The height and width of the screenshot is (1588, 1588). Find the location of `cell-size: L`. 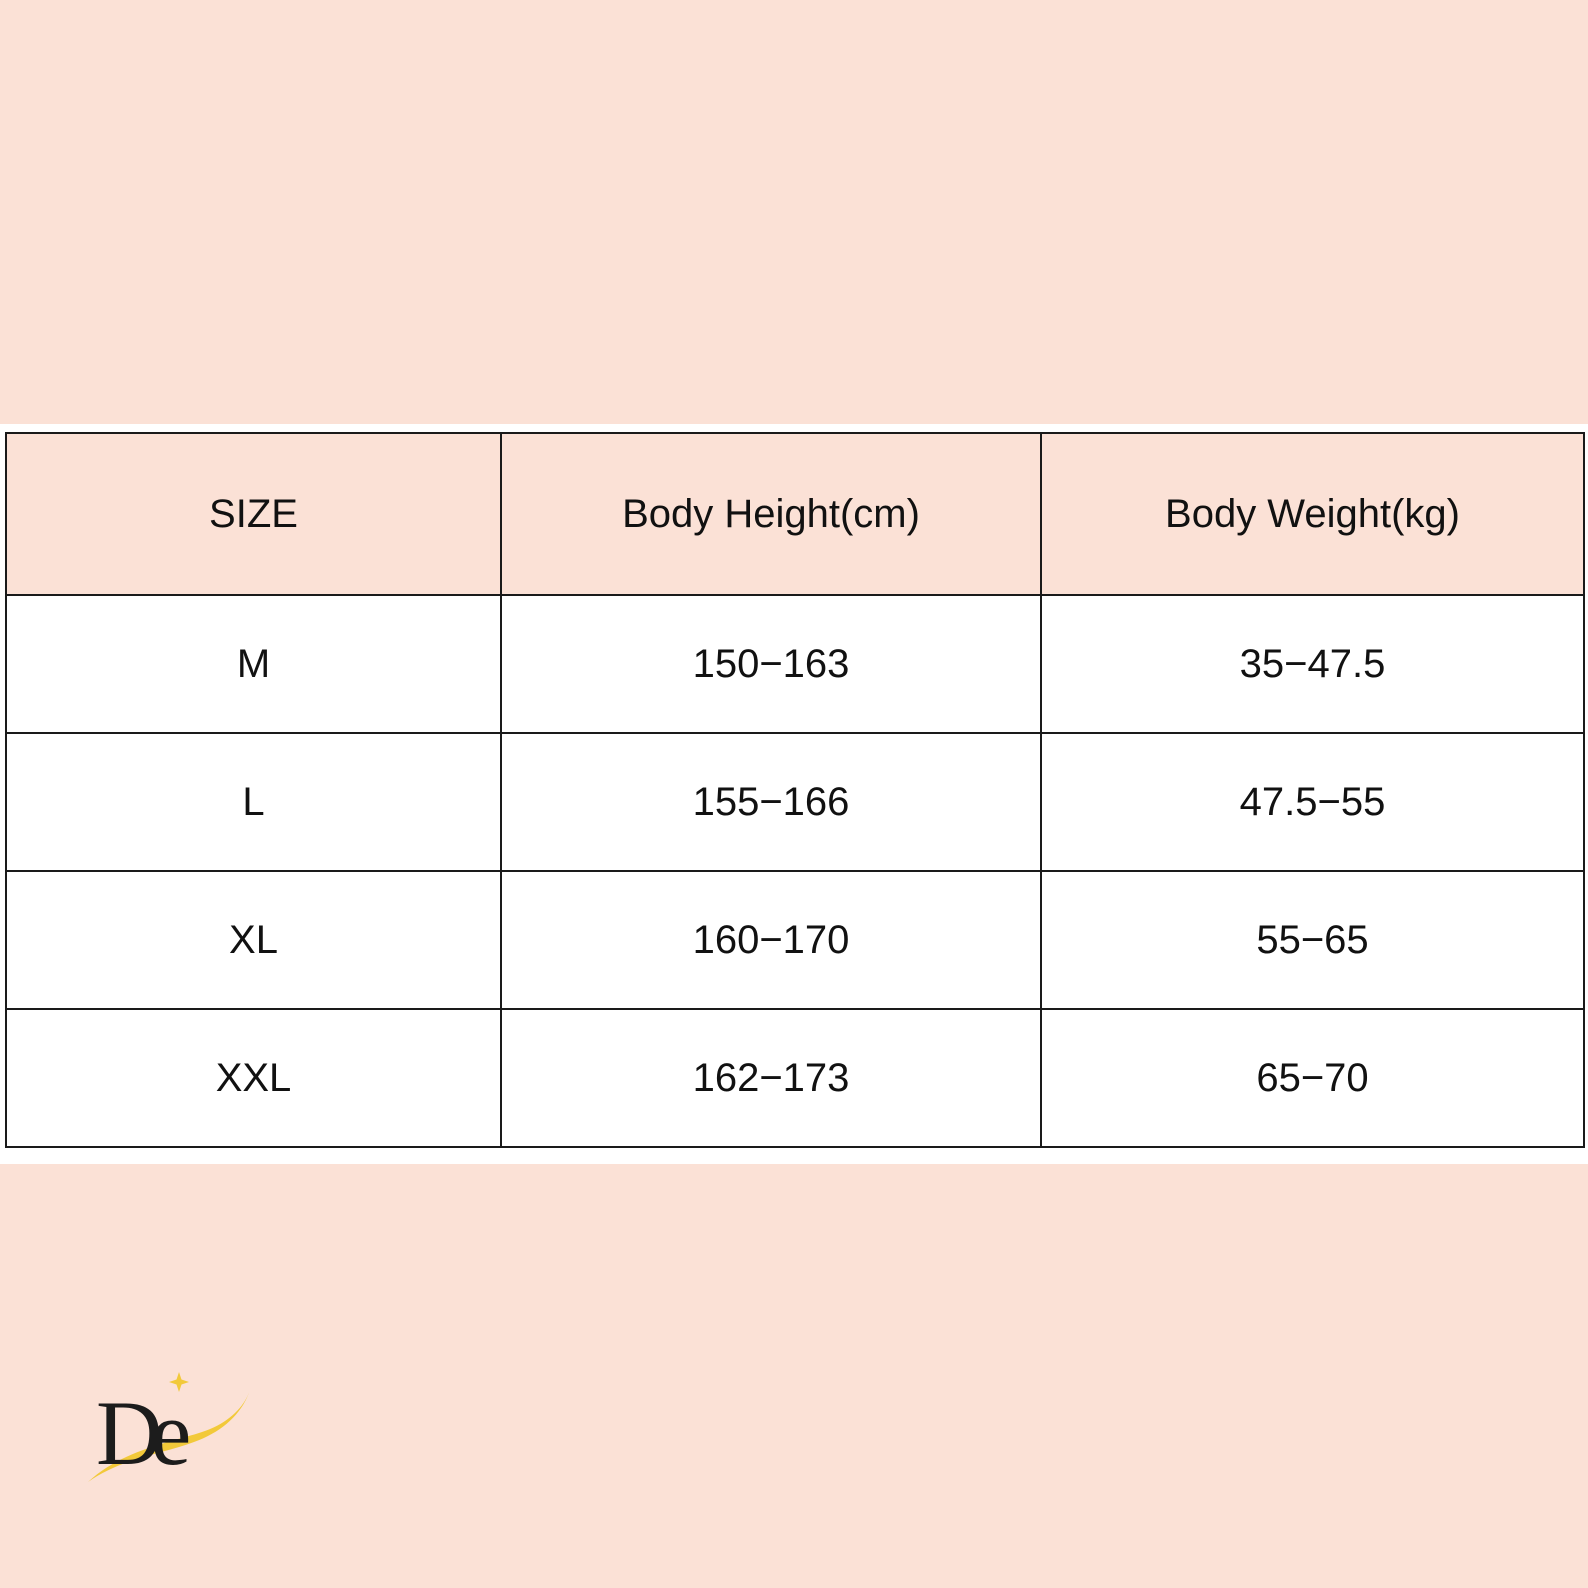

cell-size: L is located at coordinates (253, 802).